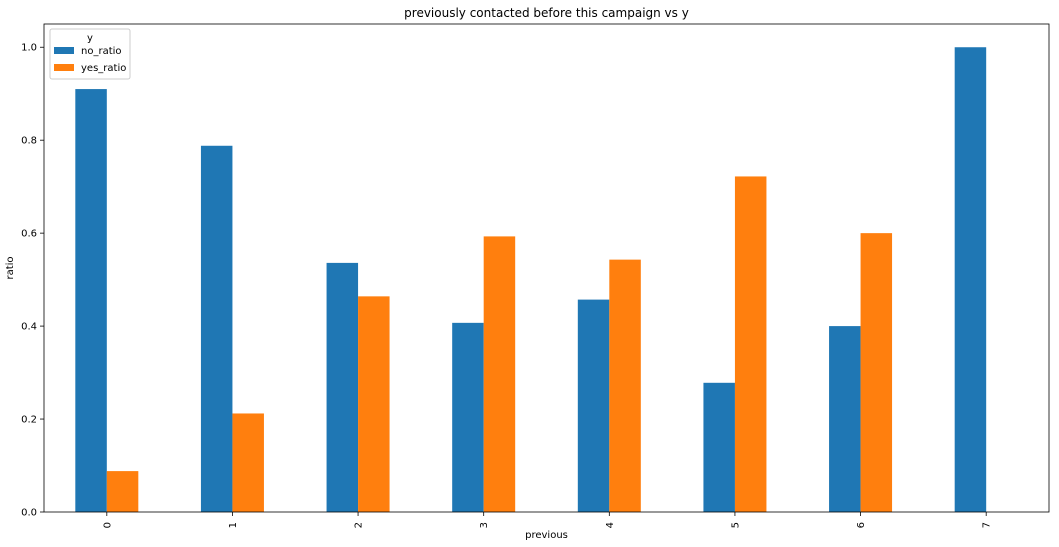 Image resolution: width=1059 pixels, height=547 pixels. I want to click on y-tick-label: 0.4, so click(29, 327).